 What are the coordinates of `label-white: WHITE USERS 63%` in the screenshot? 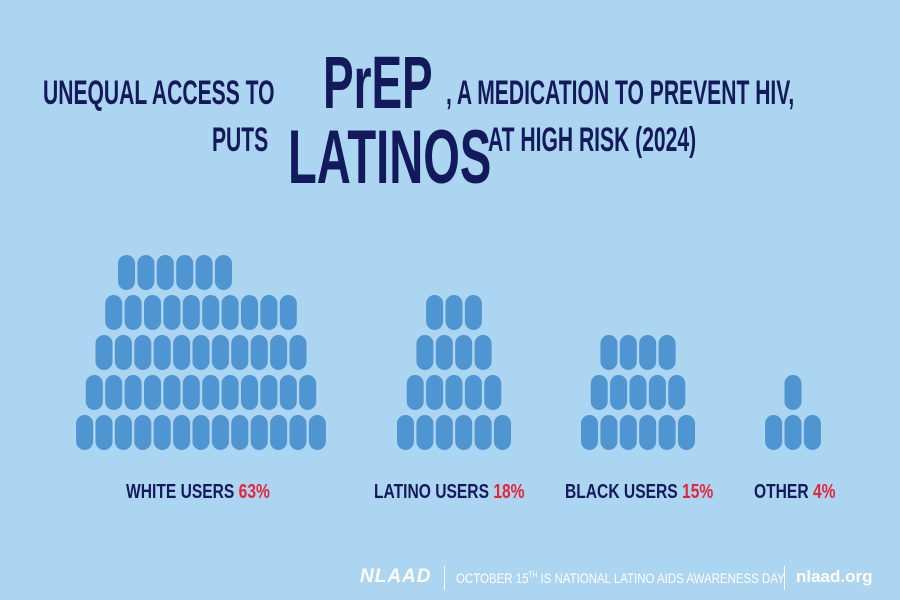 It's located at (198, 492).